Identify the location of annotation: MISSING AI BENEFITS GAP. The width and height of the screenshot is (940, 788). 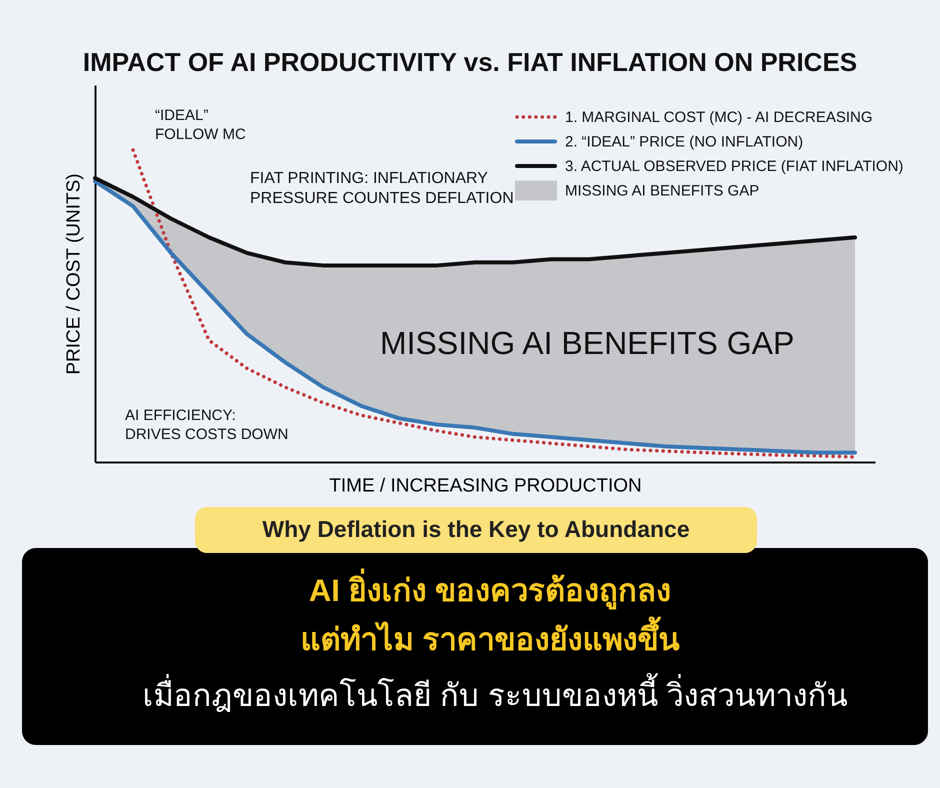
(587, 343).